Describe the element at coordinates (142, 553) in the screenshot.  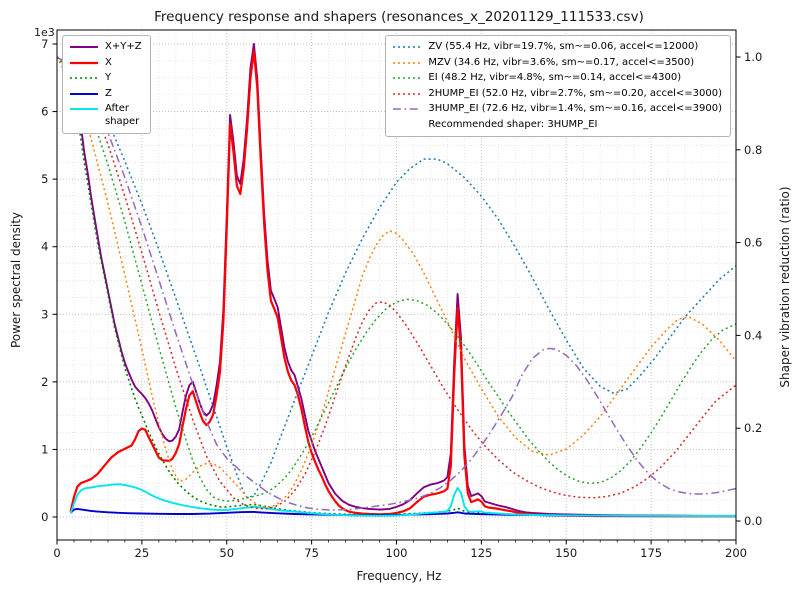
I see `x-tick-label: 25` at that location.